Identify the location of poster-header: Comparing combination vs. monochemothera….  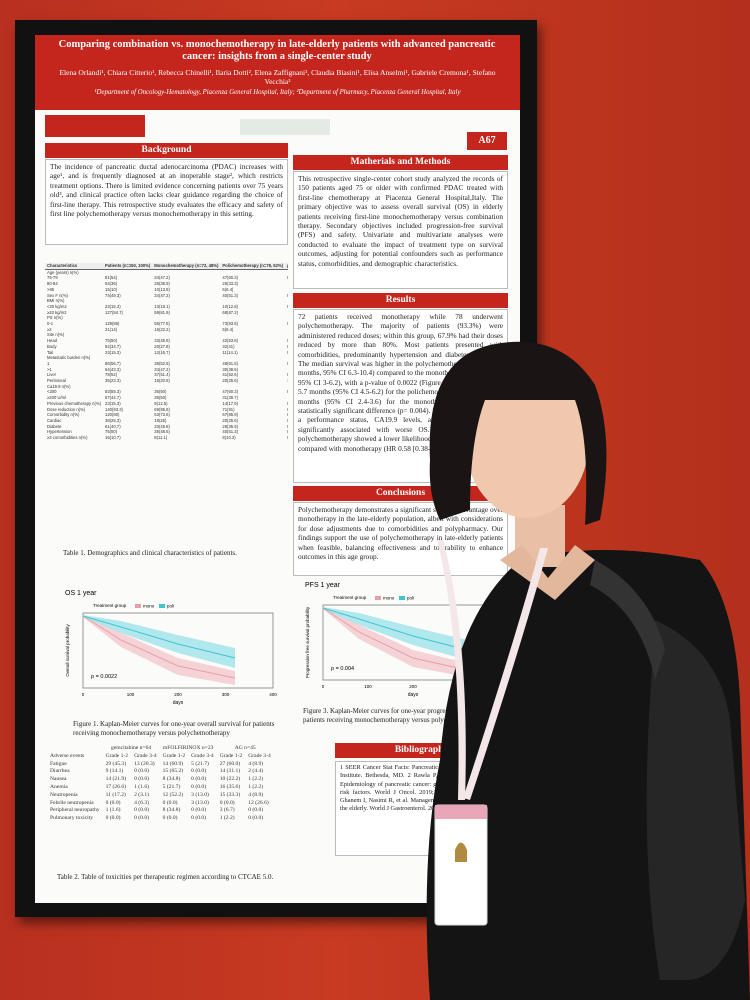
(277, 72).